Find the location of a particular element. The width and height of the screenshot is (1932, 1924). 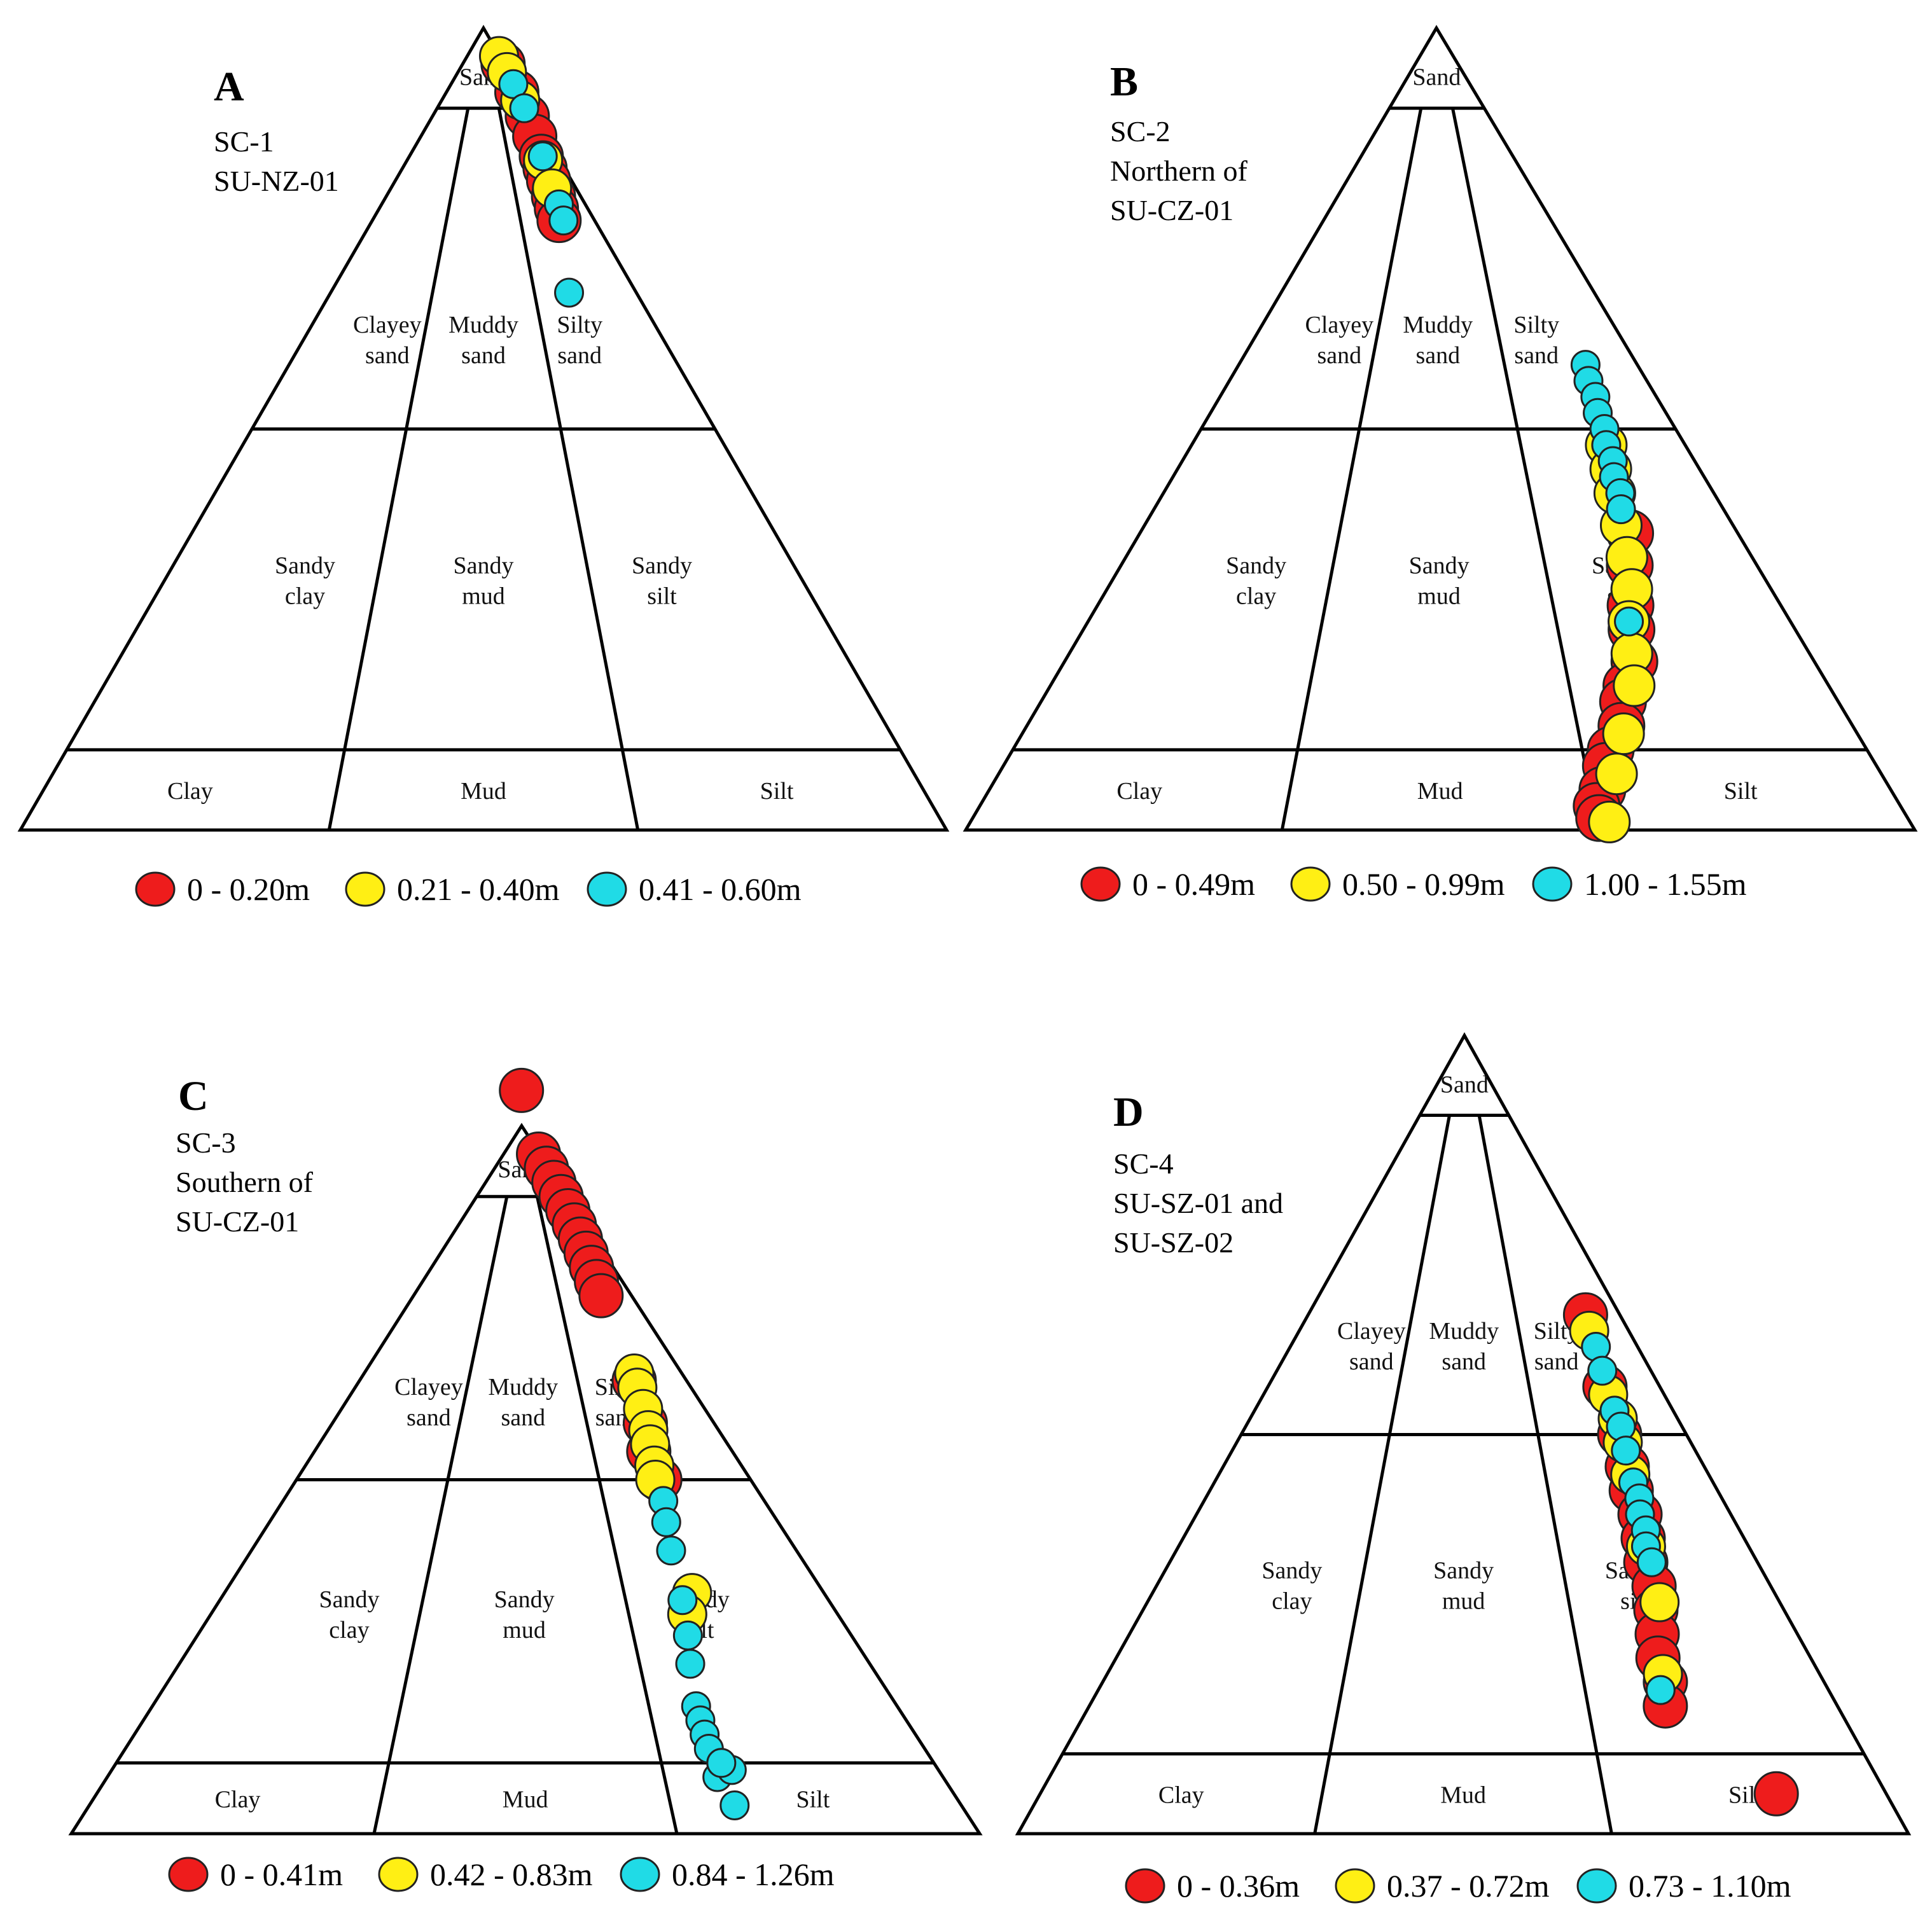

panel-title-line: Northern of is located at coordinates (1179, 171).